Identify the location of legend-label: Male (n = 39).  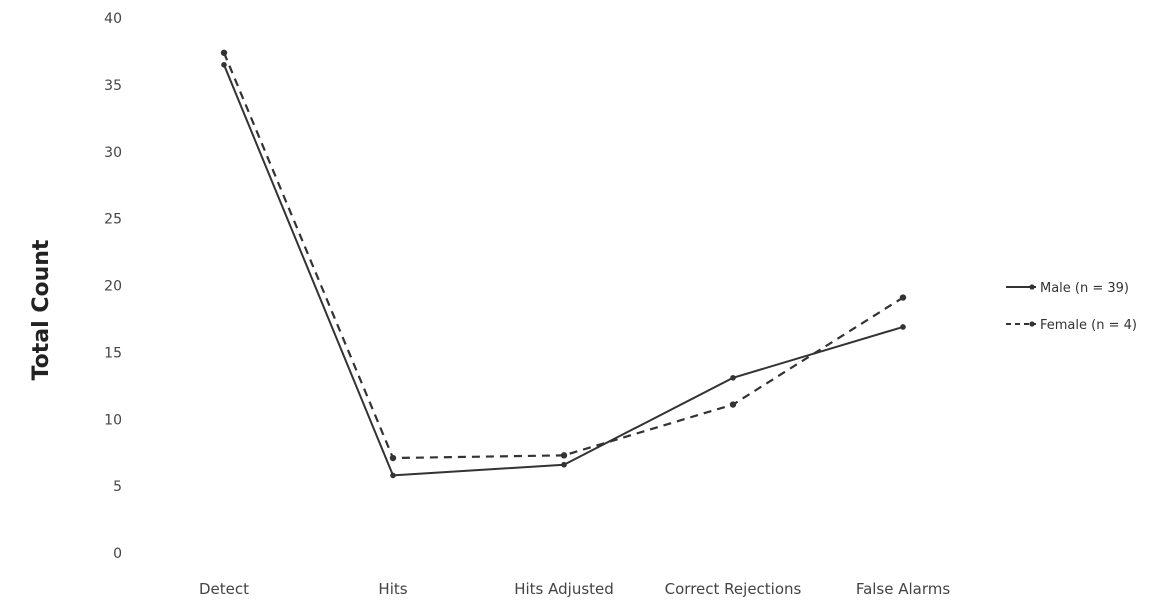
(1084, 288).